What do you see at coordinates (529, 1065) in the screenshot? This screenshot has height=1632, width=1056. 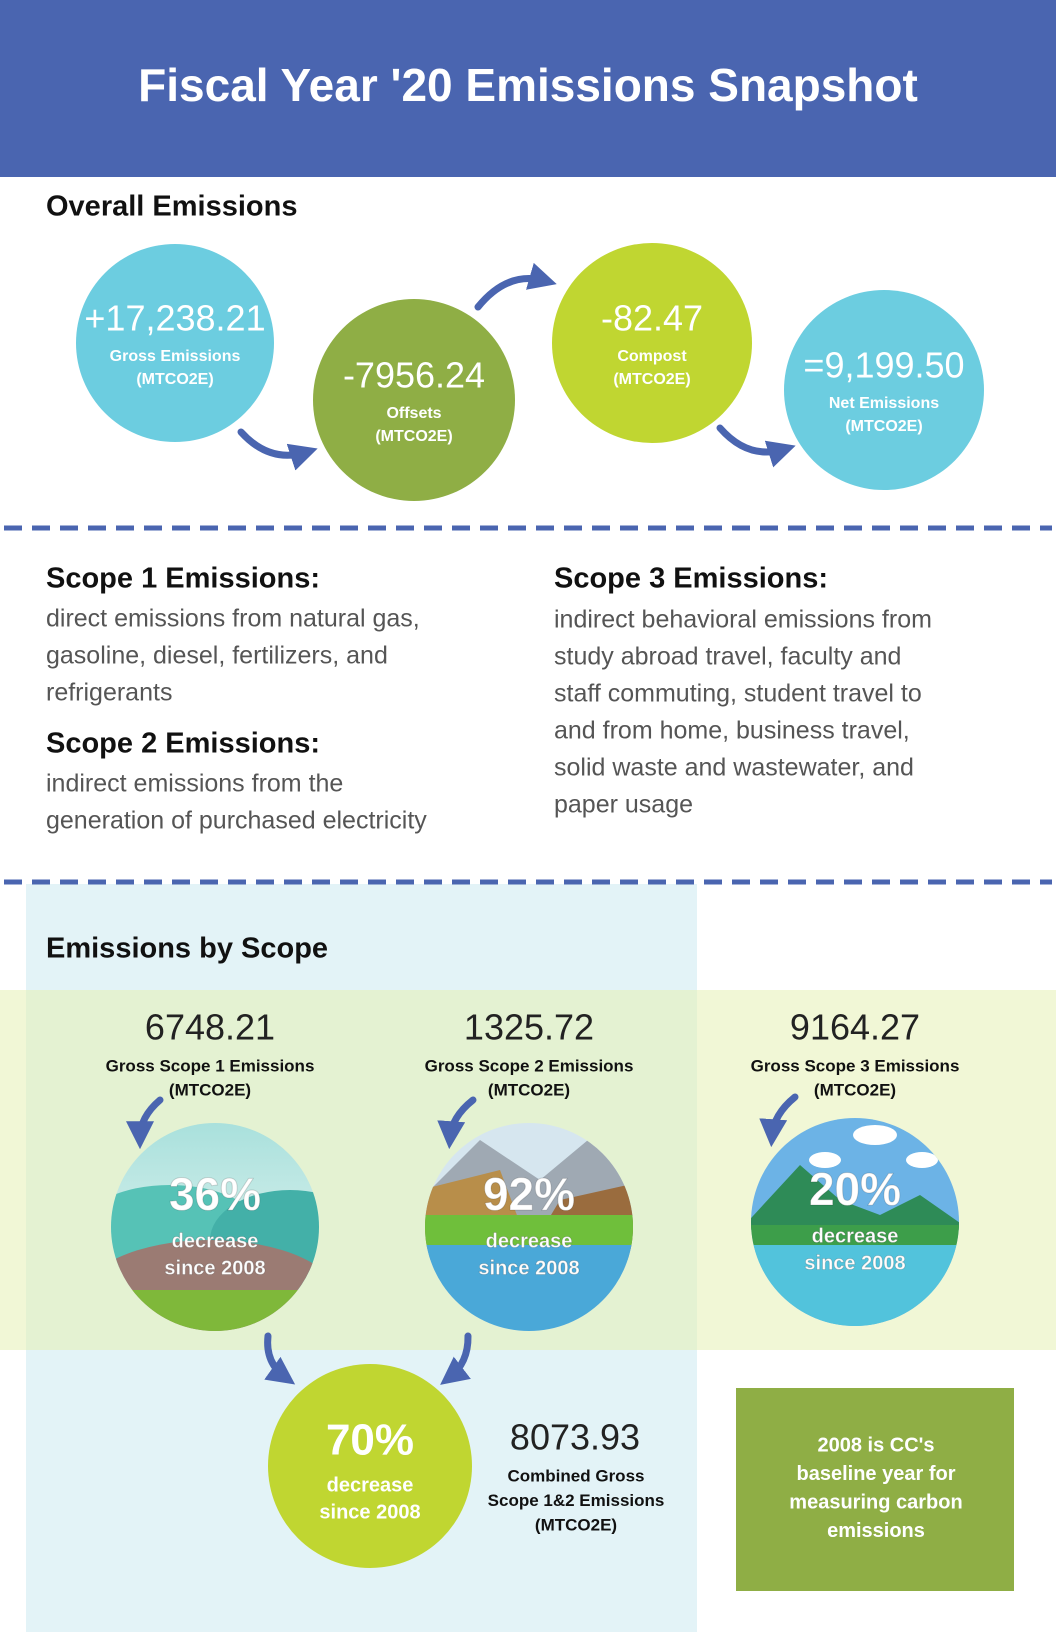 I see `scope-label: Gross Scope 2 Emissions` at bounding box center [529, 1065].